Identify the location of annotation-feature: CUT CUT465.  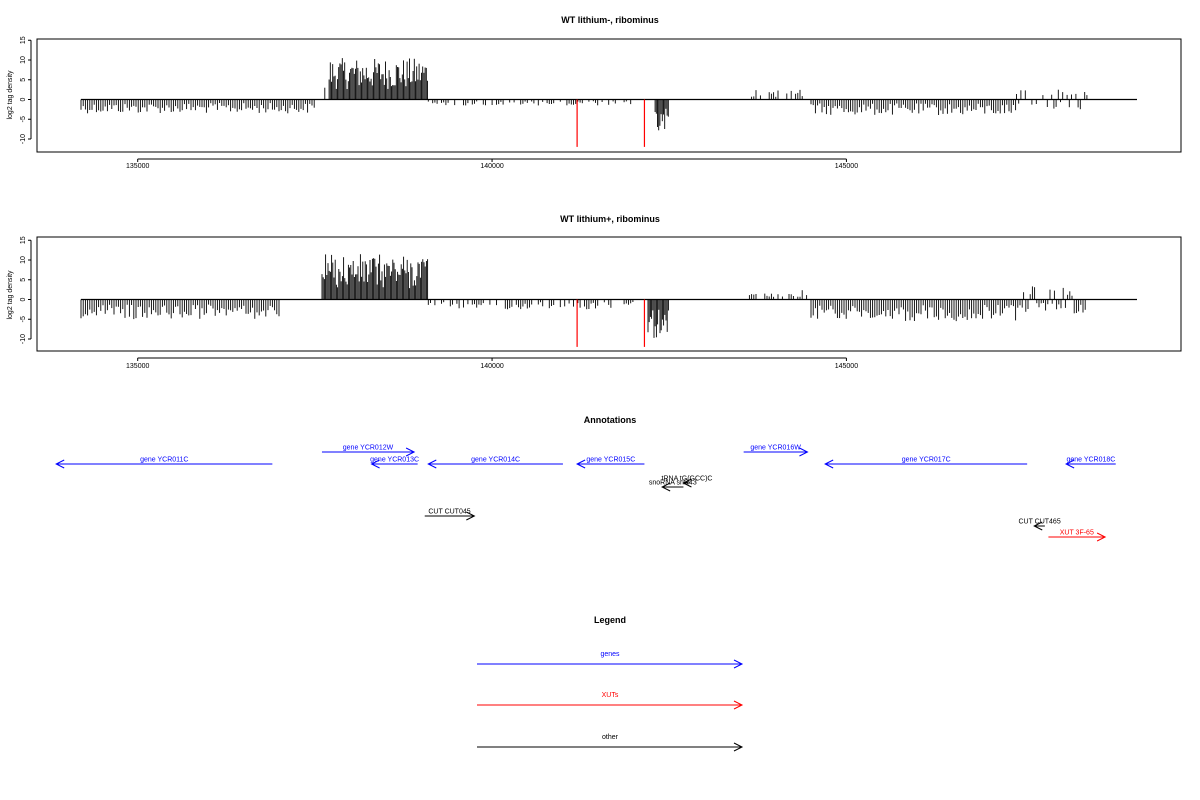
(1039, 525).